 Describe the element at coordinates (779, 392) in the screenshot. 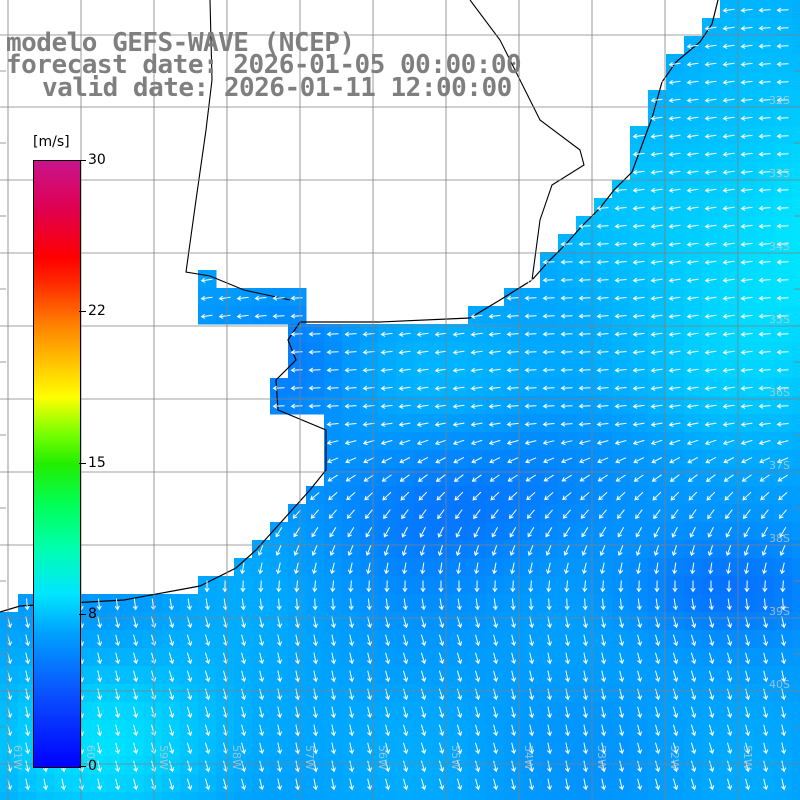

I see `lat-label: 36S` at that location.